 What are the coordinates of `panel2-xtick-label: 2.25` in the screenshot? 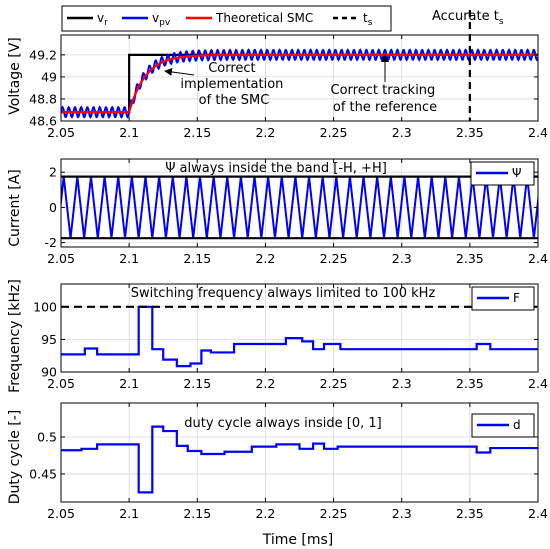 It's located at (334, 258).